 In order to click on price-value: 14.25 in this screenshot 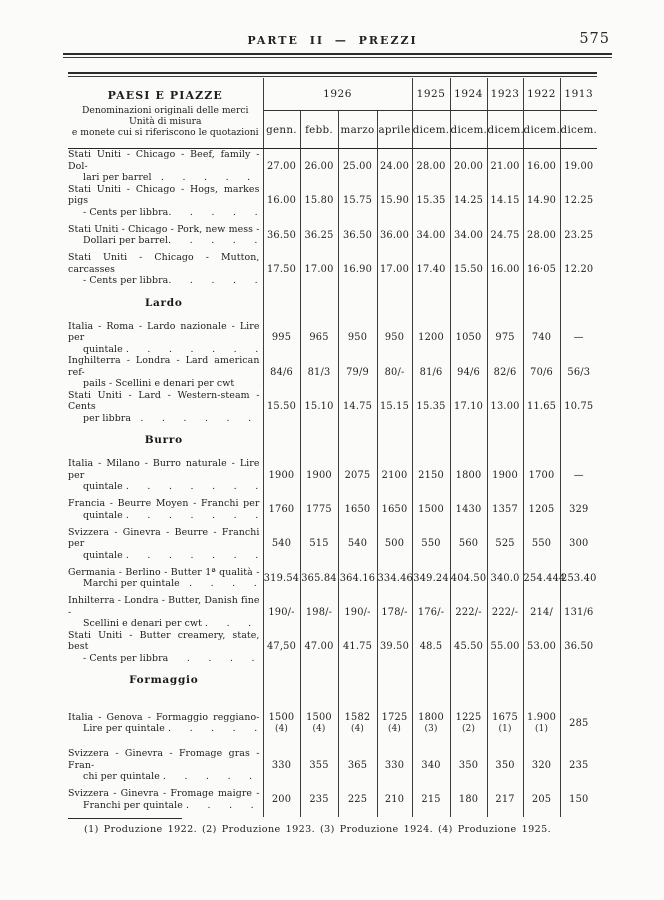, I will do `click(469, 201)`.